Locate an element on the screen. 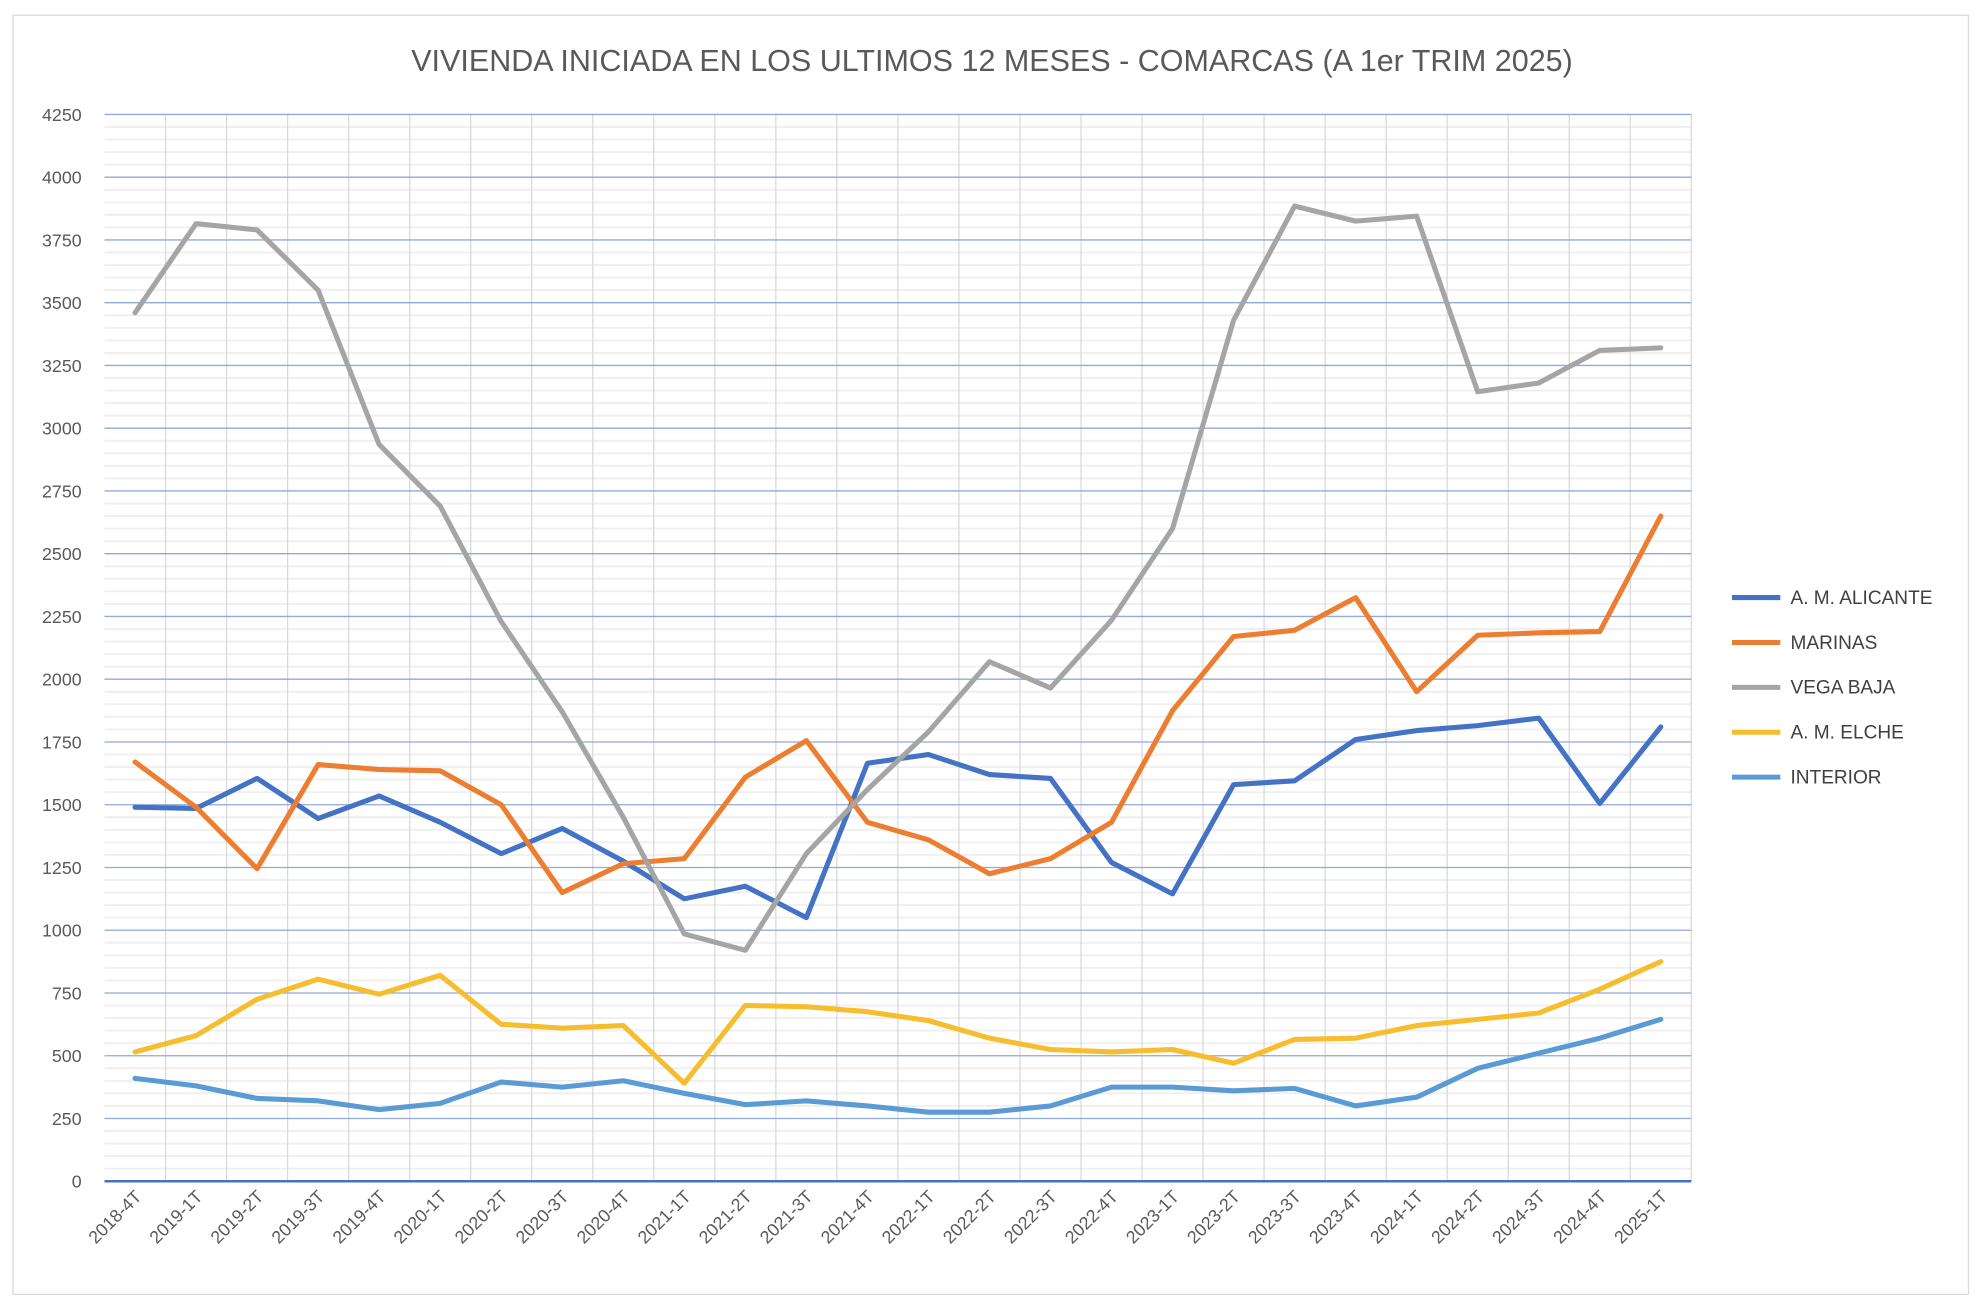  y-tick-label: 3000 is located at coordinates (62, 429).